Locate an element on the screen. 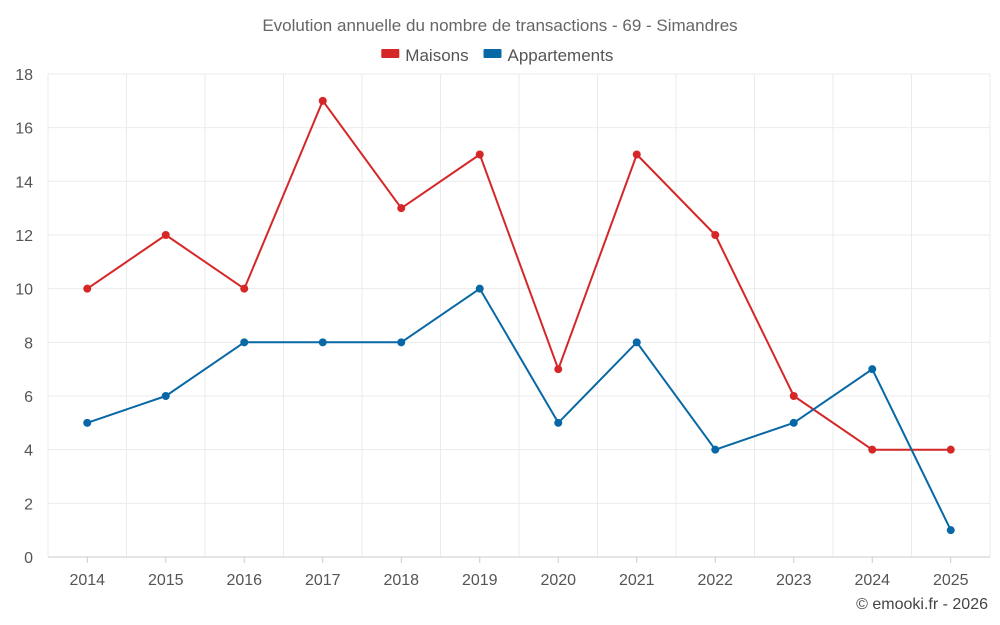  legend-item-appartements: Appartements is located at coordinates (548, 55).